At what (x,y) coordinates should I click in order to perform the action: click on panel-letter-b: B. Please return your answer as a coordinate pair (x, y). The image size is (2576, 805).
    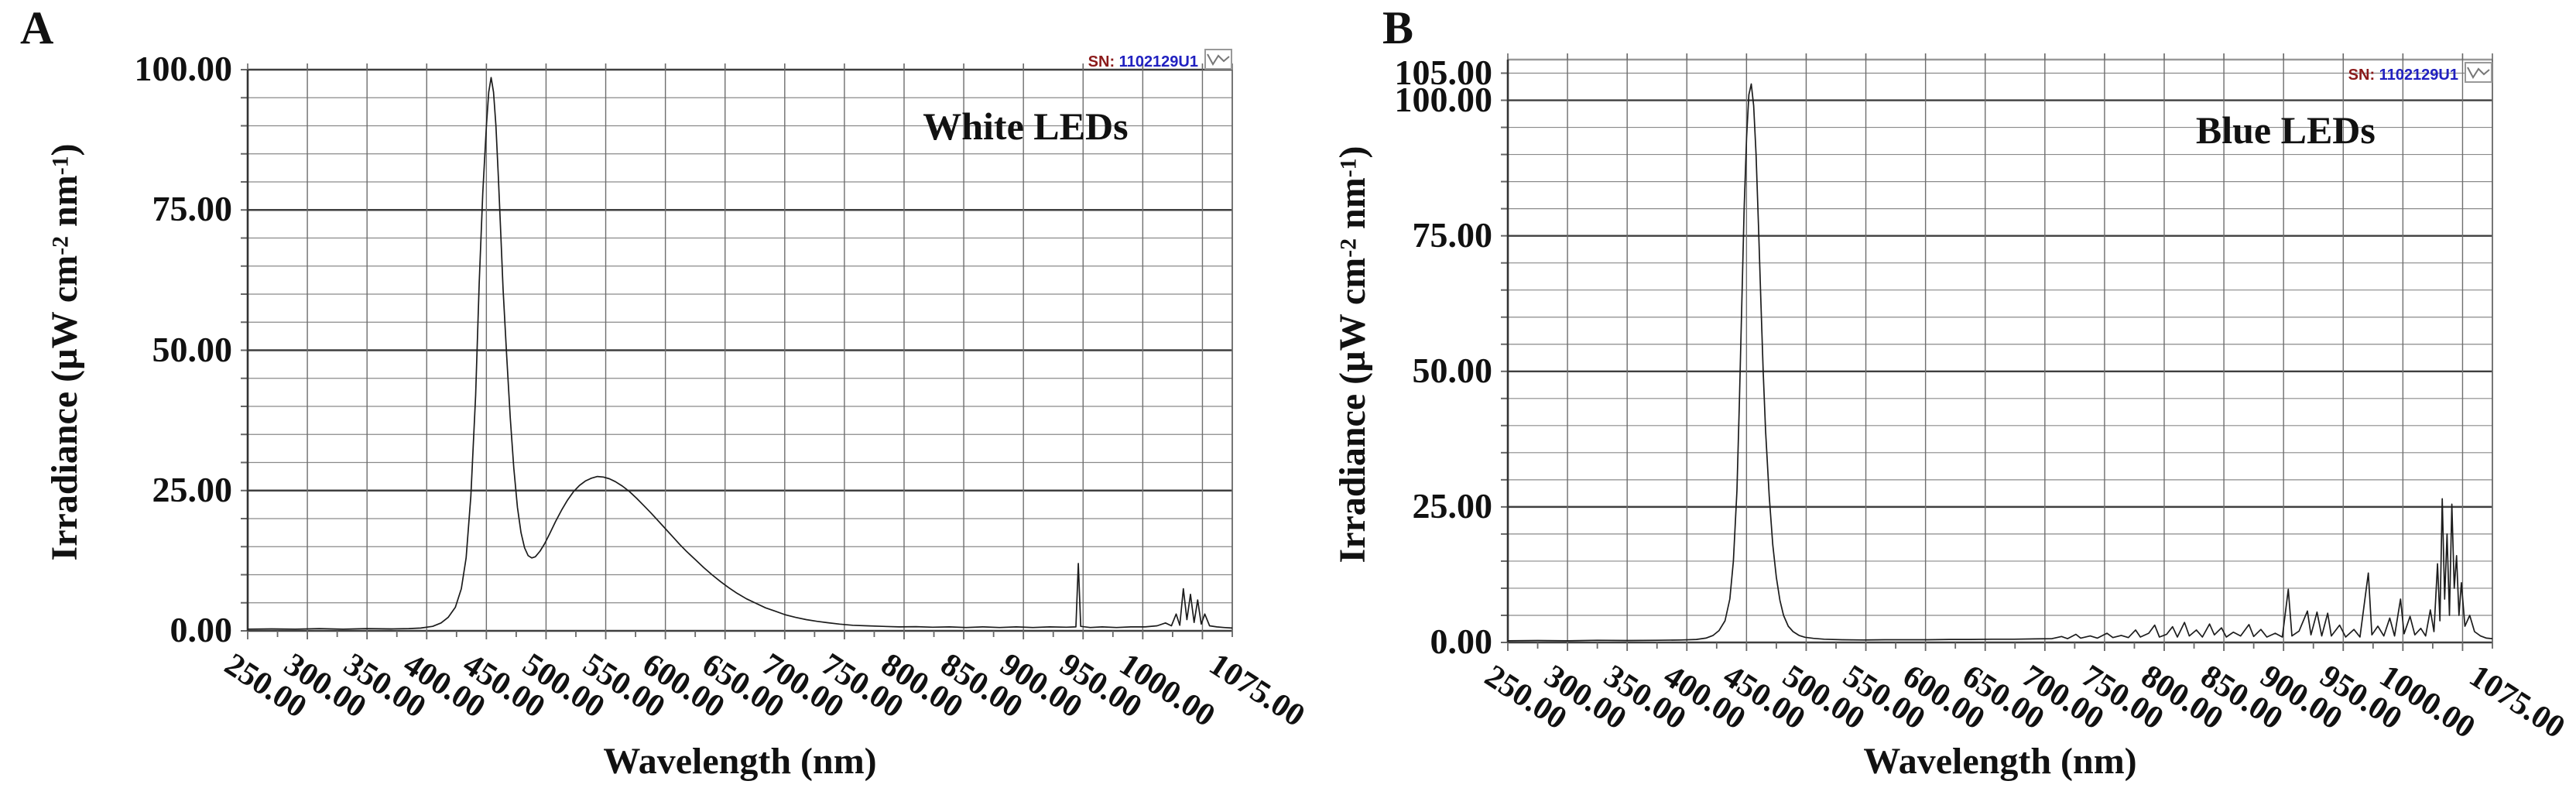
    Looking at the image, I should click on (1398, 27).